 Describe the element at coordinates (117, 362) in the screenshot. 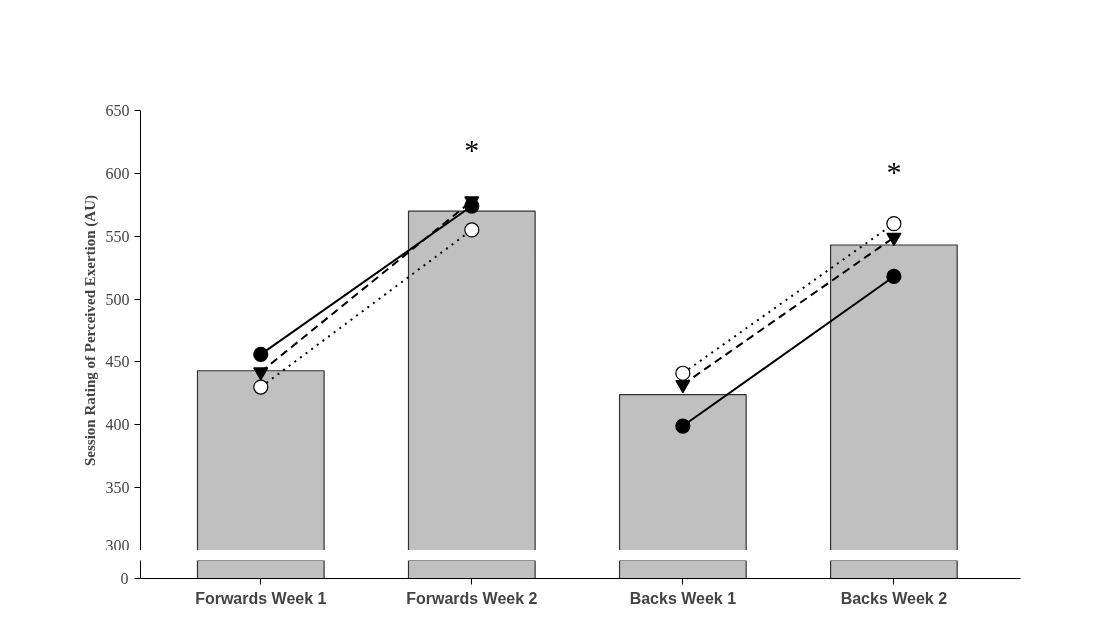

I see `y-tick-label: 450` at that location.